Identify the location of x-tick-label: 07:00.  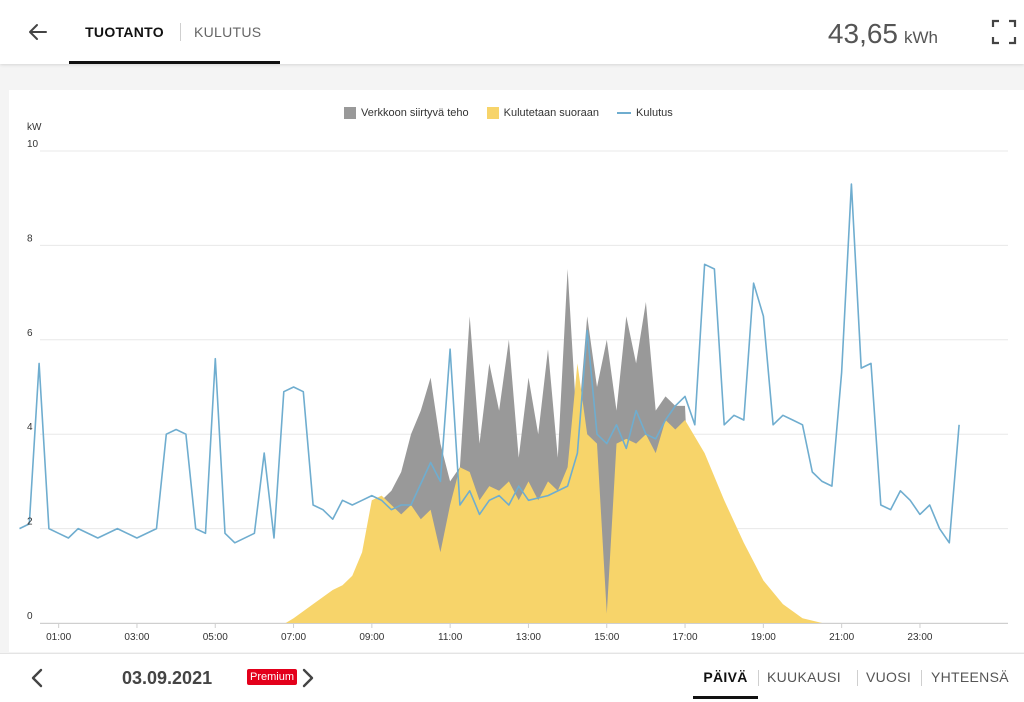
(293, 637).